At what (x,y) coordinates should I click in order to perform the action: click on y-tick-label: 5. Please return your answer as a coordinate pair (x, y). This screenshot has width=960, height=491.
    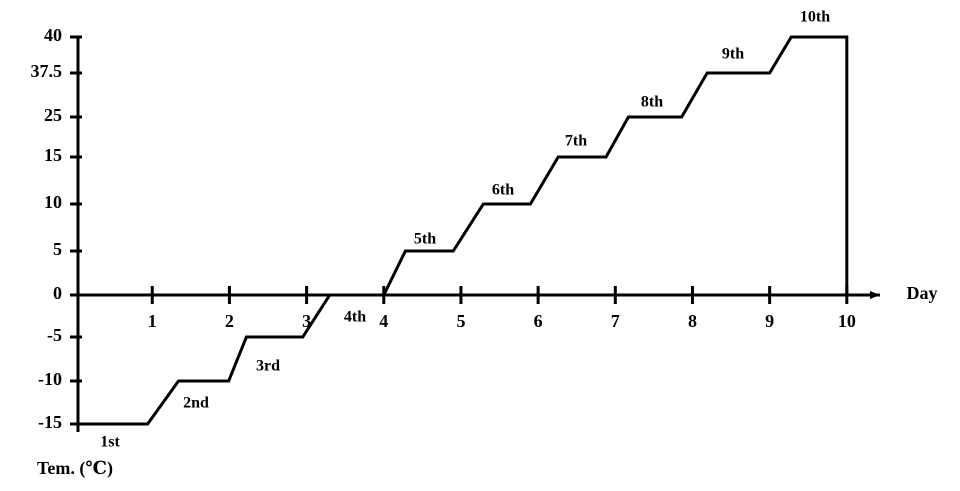
    Looking at the image, I should click on (57, 249).